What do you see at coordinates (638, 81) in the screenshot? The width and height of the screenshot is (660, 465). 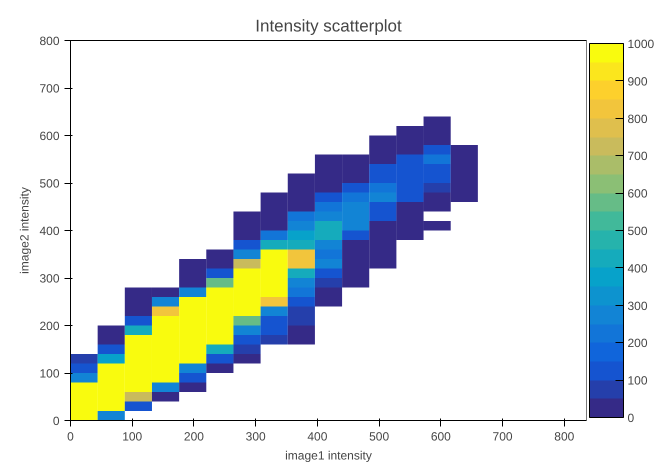 I see `color-bar-label: 900` at bounding box center [638, 81].